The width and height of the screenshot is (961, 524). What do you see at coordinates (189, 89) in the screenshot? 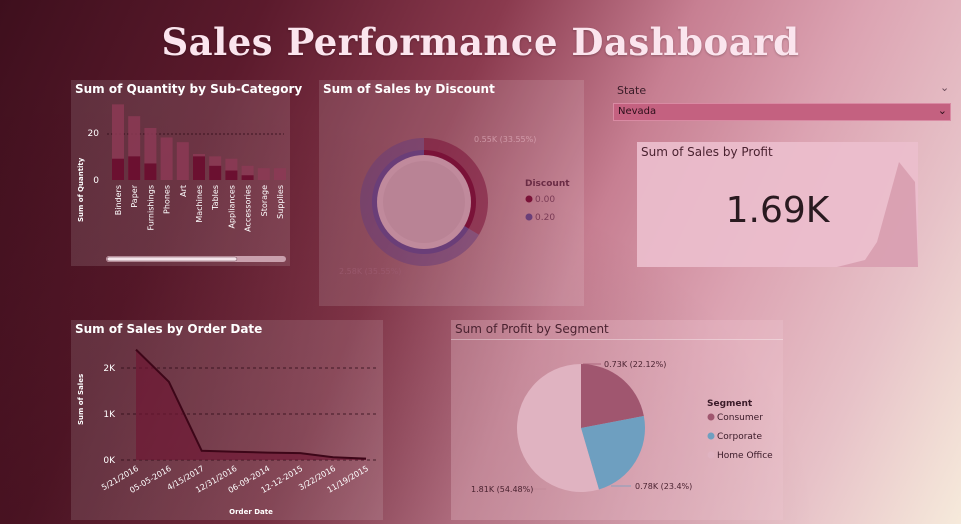
I see `quantity-chart-title: Sum of Quantity by Sub-Category` at bounding box center [189, 89].